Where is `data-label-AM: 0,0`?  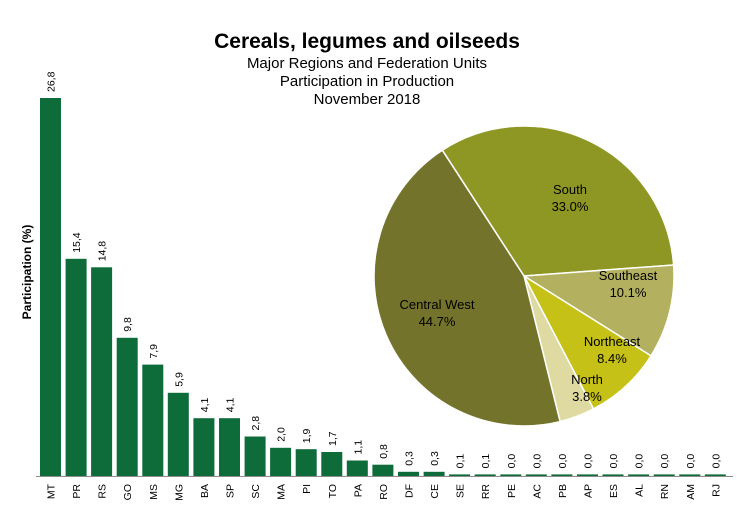 data-label-AM: 0,0 is located at coordinates (691, 461).